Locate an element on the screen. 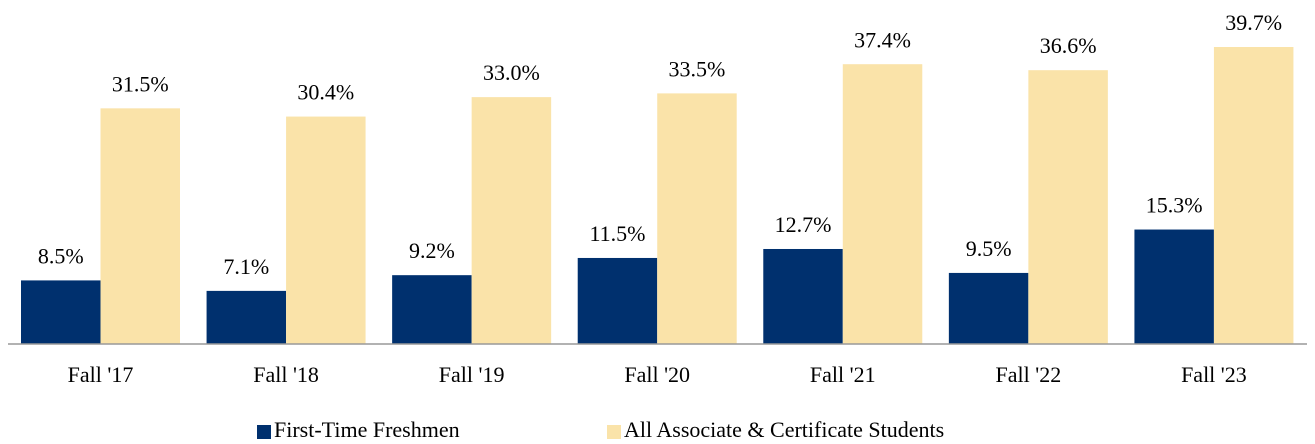 The image size is (1315, 444). x-tick-label: Fall '18 is located at coordinates (286, 374).